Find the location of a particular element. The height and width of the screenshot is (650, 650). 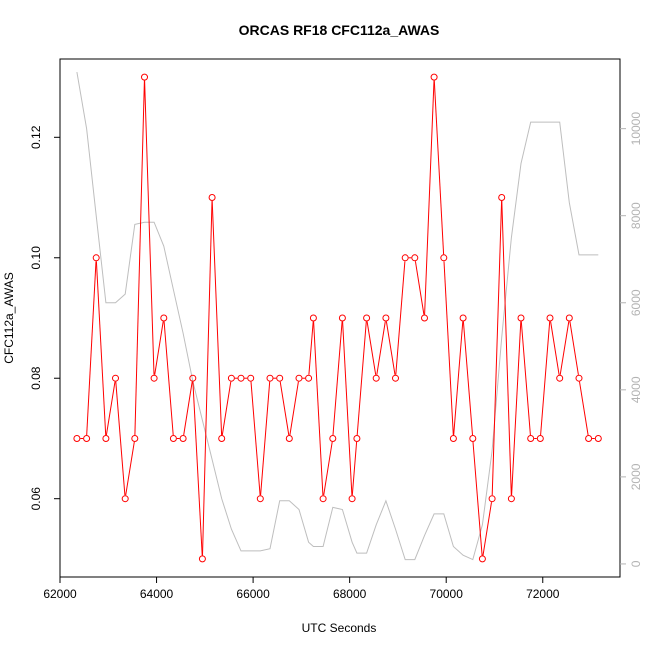

y-axis-label: CFC112a_AWAS is located at coordinates (9, 318).